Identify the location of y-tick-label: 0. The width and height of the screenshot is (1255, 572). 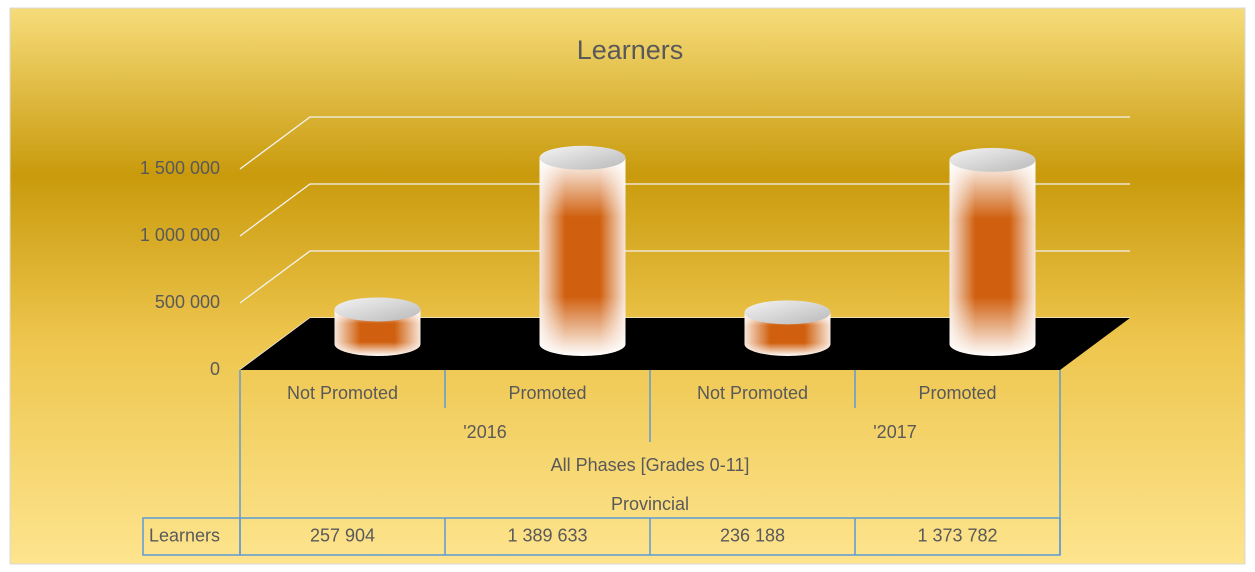
(215, 369).